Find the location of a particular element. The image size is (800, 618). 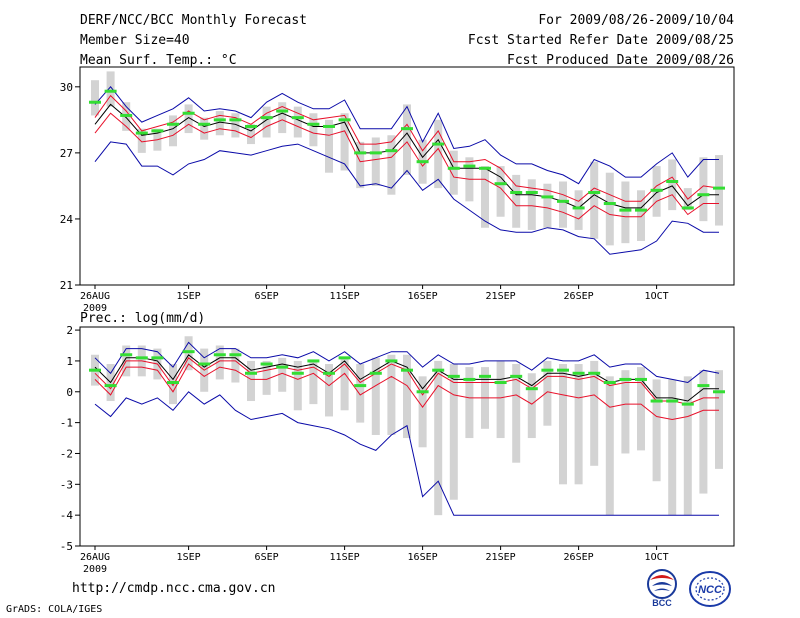

temp-upper-line is located at coordinates (407, 148).